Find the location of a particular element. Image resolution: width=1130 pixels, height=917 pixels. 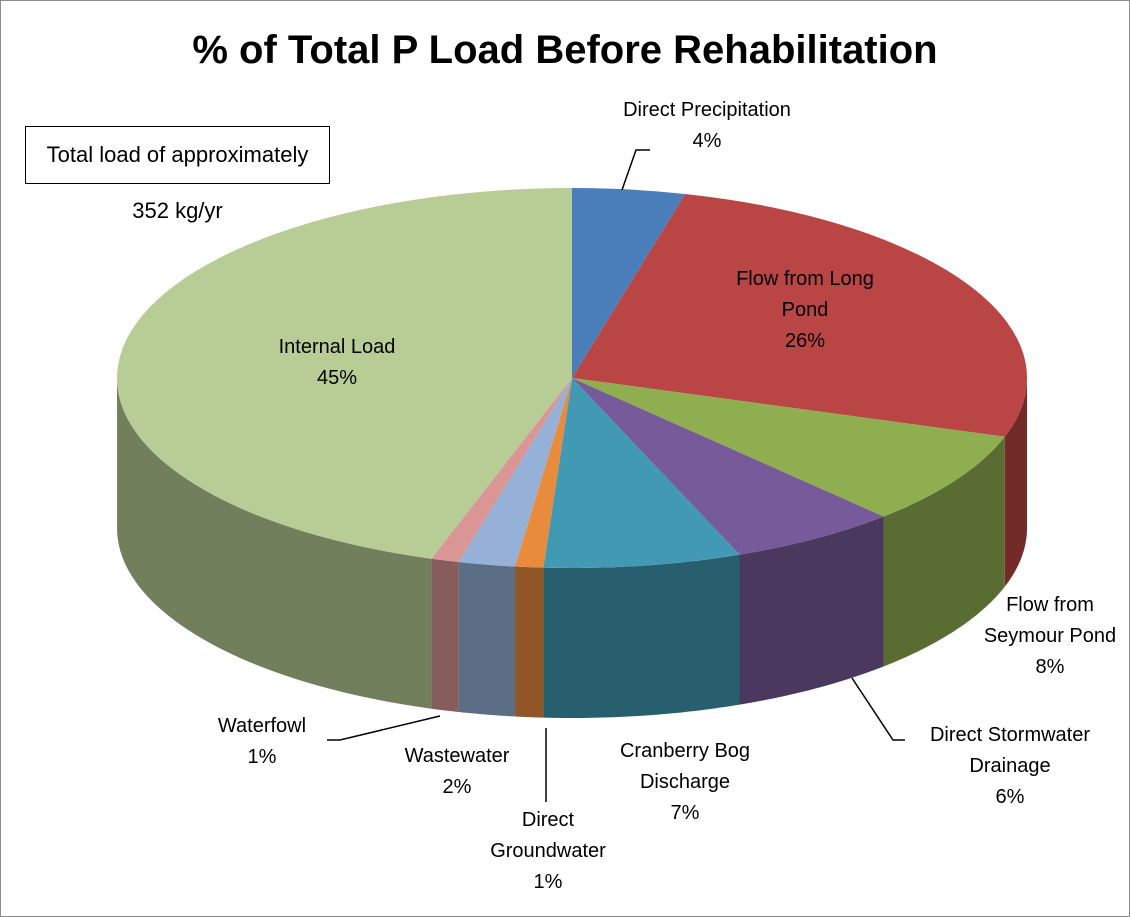

category-label: Flow from Seymour Pond is located at coordinates (1050, 620).